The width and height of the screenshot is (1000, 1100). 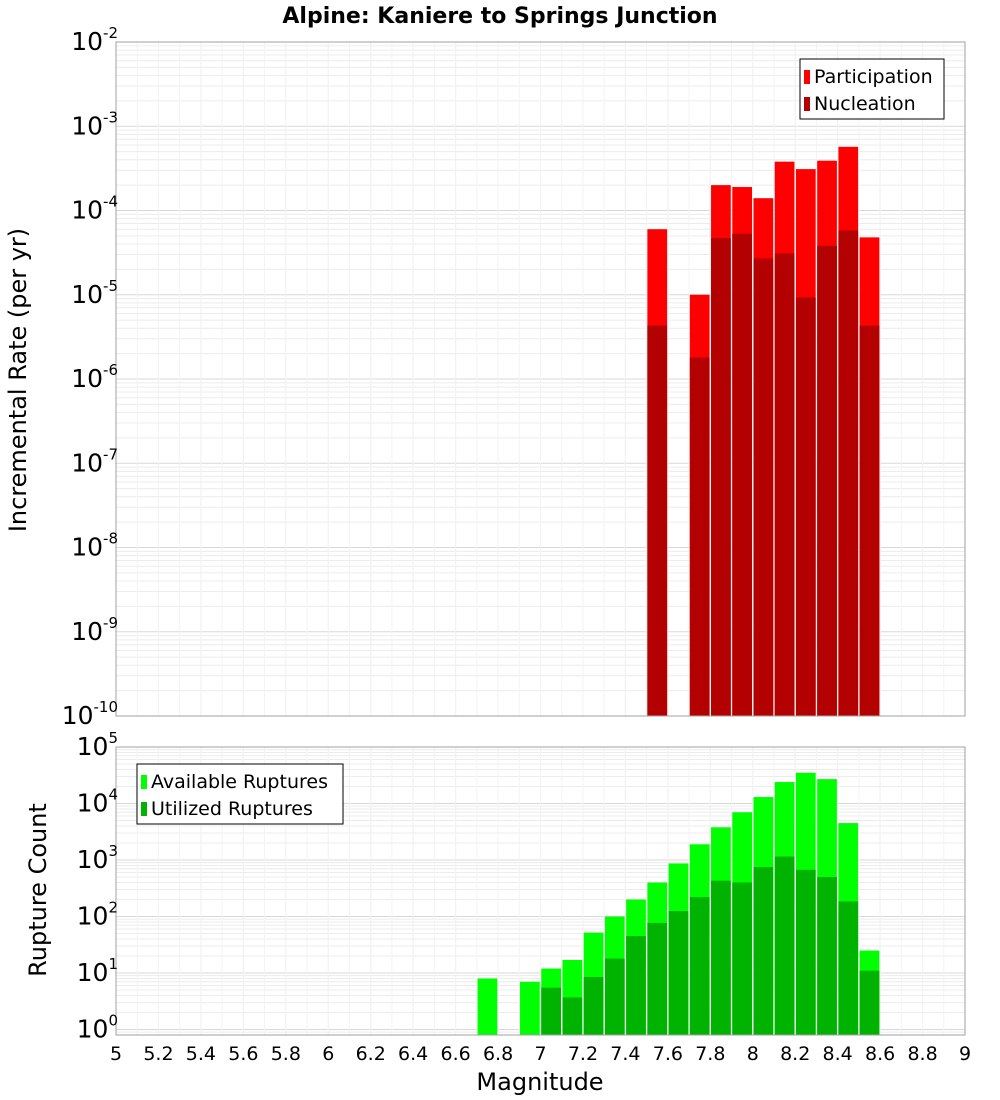 What do you see at coordinates (94, 293) in the screenshot?
I see `y-tick-label: 10⁻⁵` at bounding box center [94, 293].